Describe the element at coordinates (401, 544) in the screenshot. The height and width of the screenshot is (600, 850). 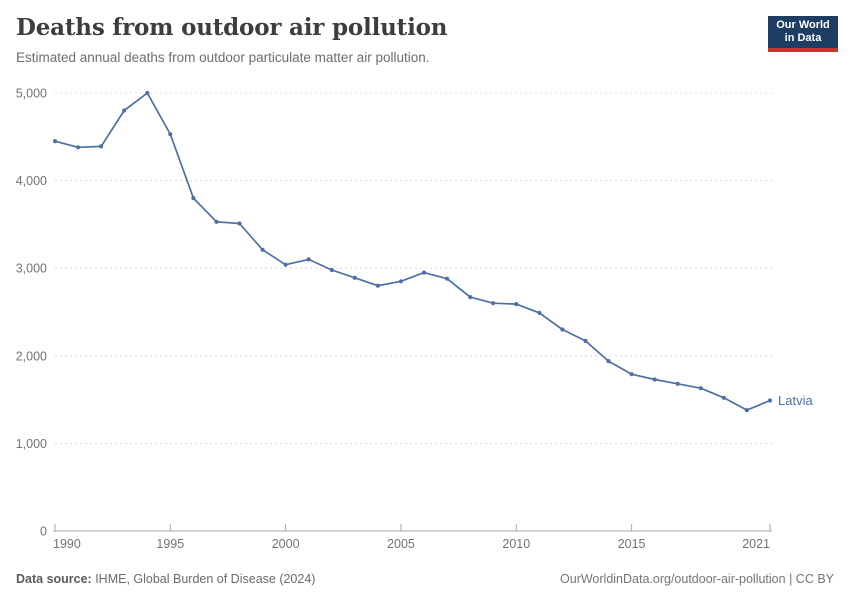
I see `x-axis-tick-label: 2005` at that location.